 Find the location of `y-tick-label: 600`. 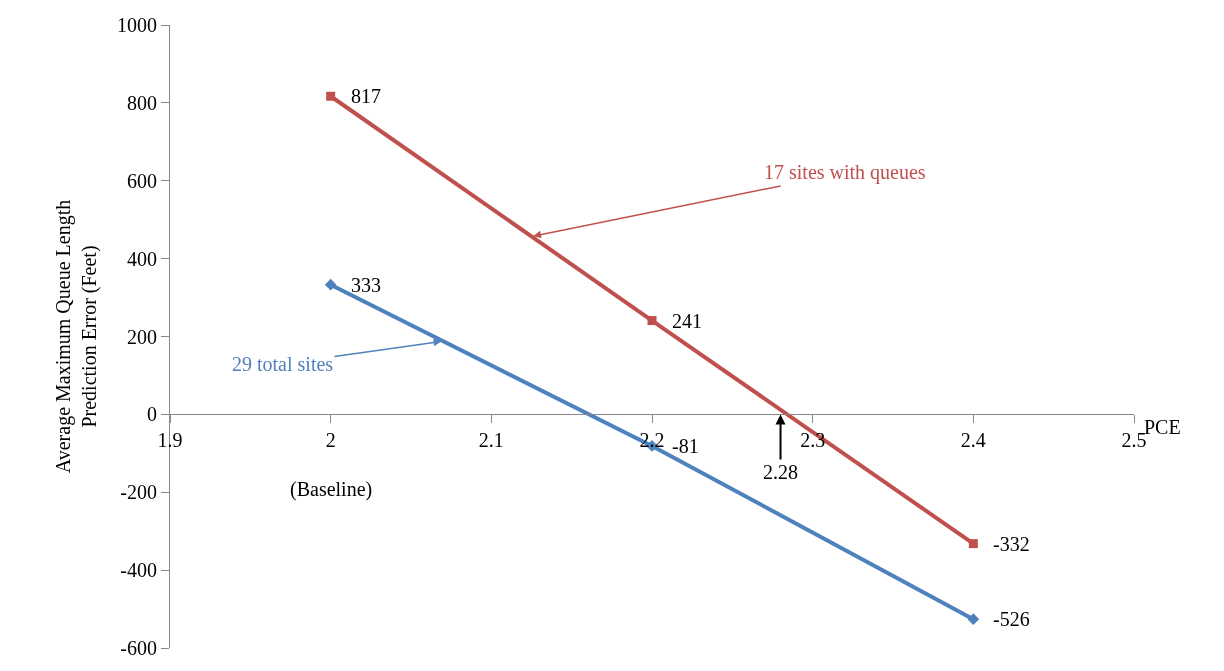

y-tick-label: 600 is located at coordinates (142, 180).